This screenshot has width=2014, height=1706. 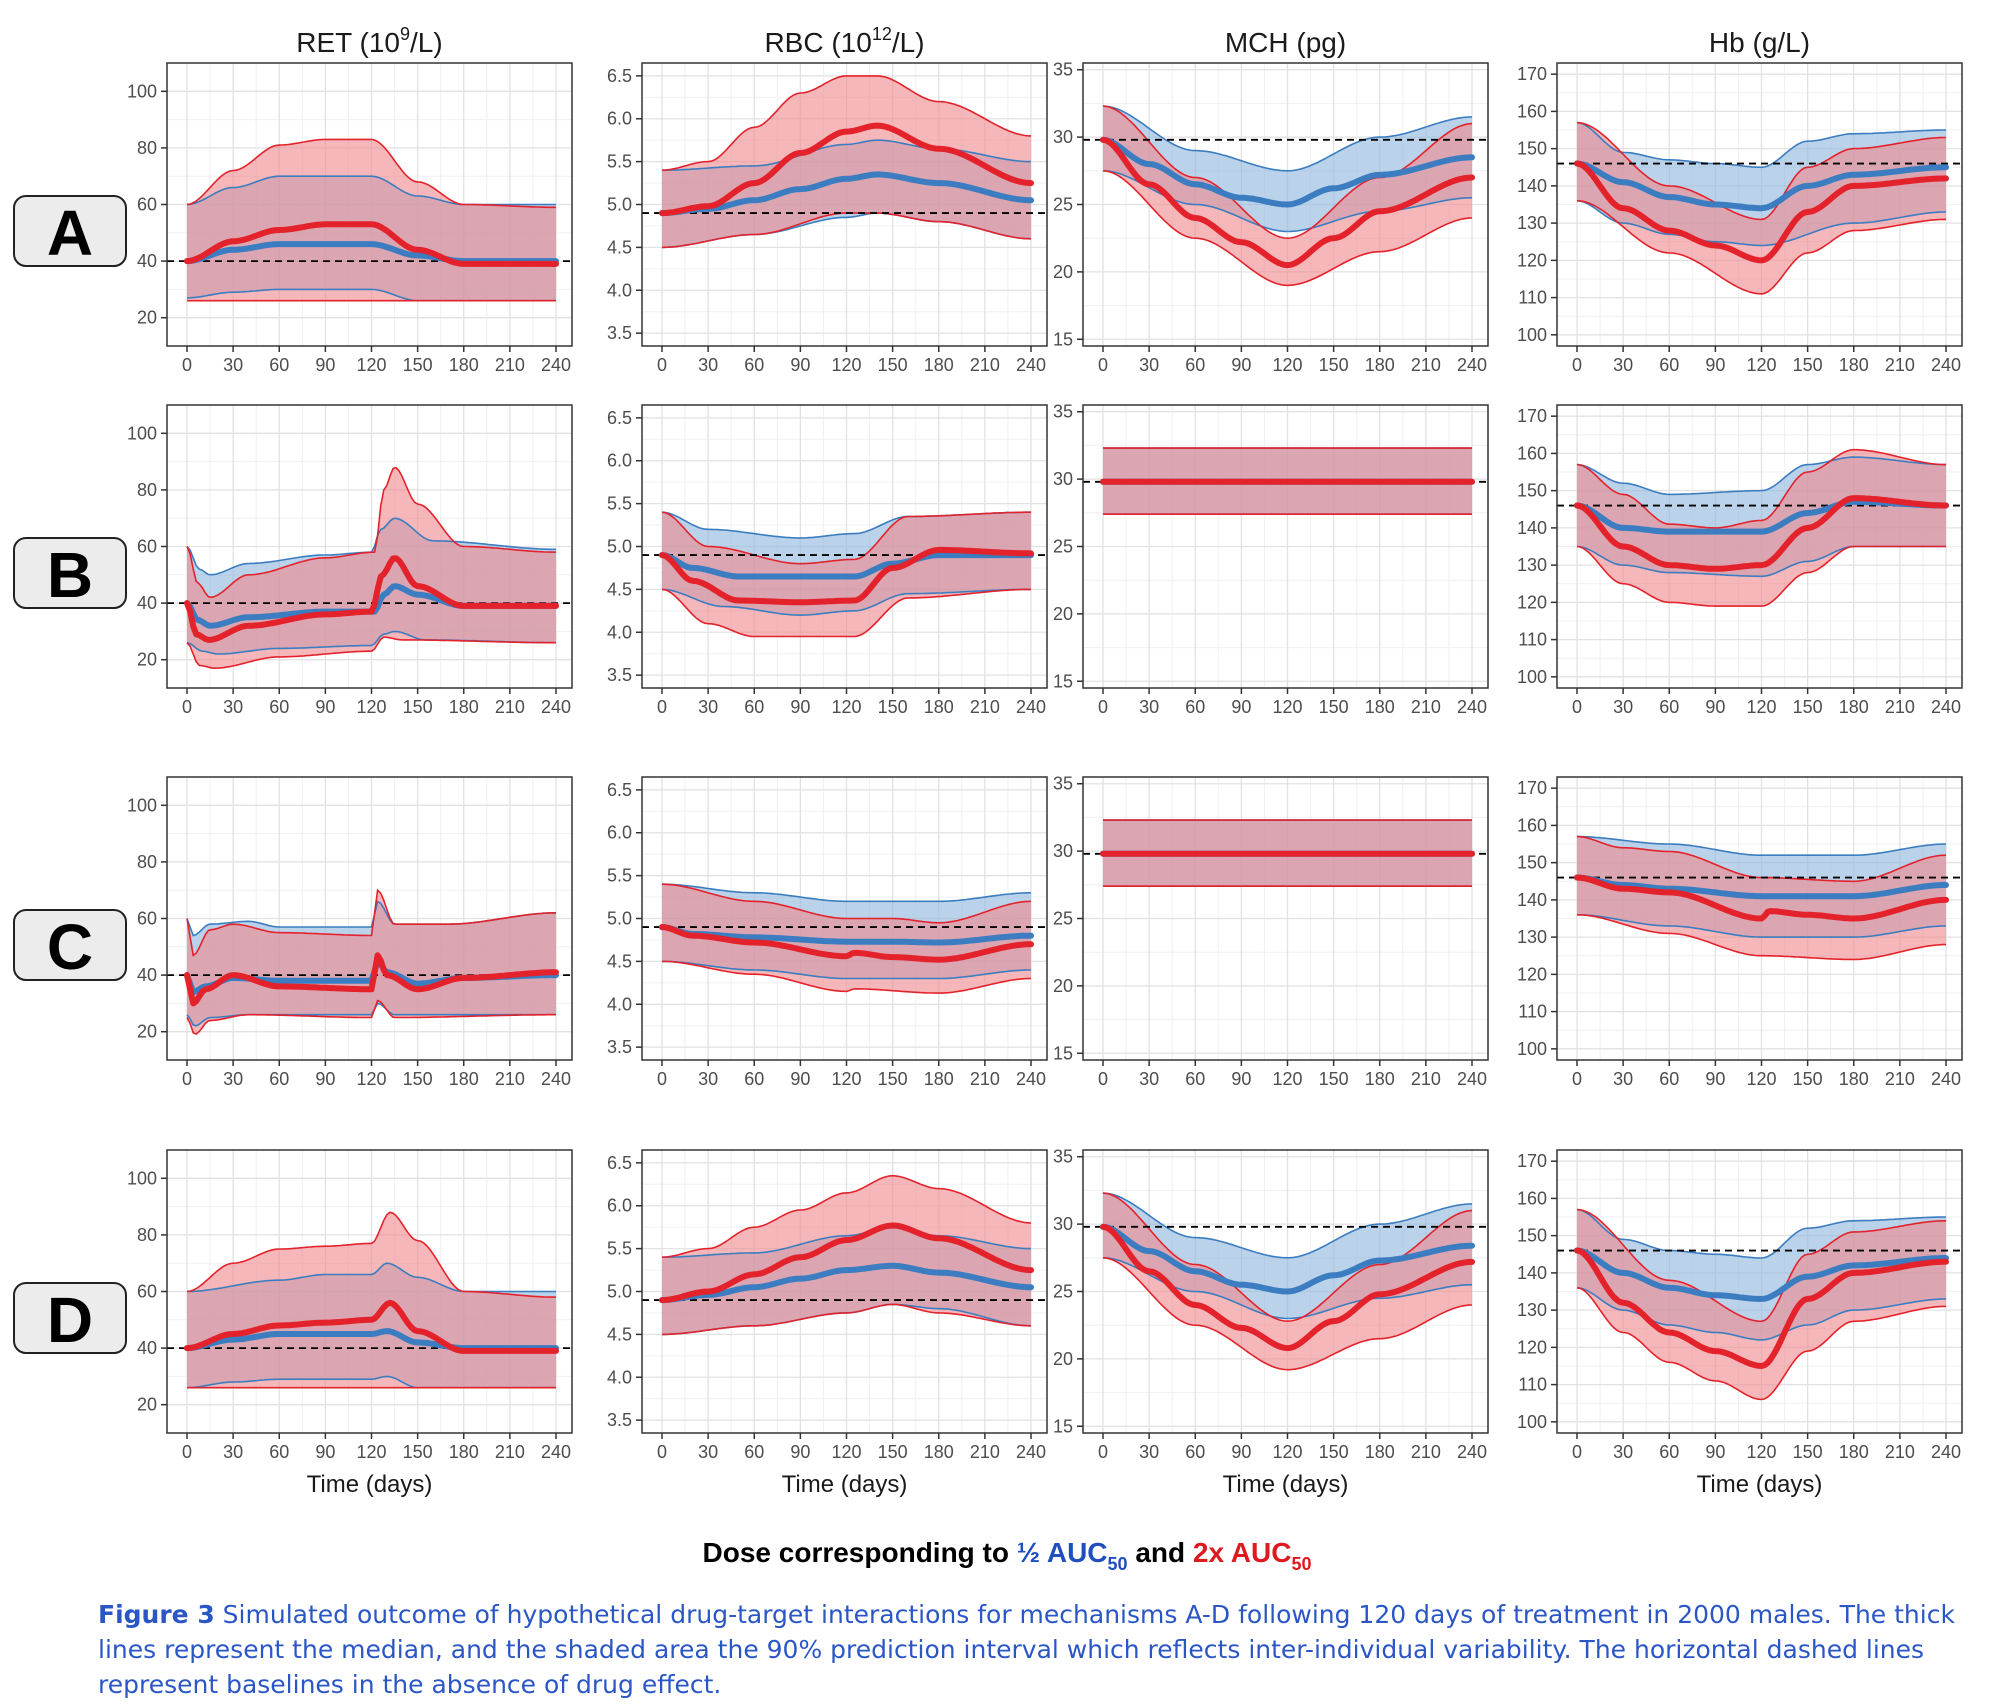 What do you see at coordinates (1063, 1157) in the screenshot?
I see `y-tick-label: 35` at bounding box center [1063, 1157].